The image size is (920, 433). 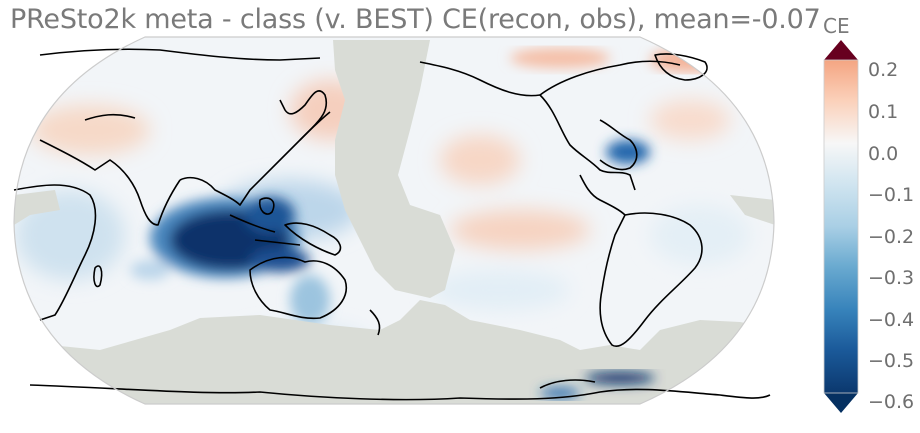 What do you see at coordinates (891, 402) in the screenshot?
I see `colorbar-tick-label: −0.6` at bounding box center [891, 402].